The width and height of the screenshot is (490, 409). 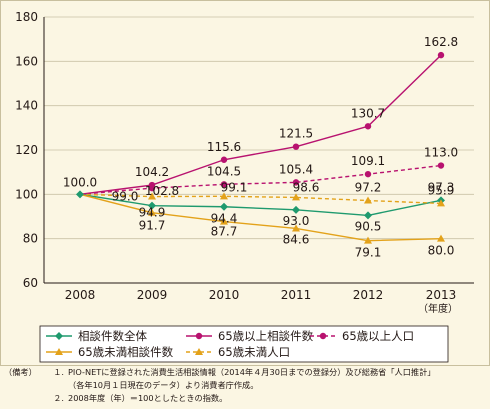 What do you see at coordinates (296, 295) in the screenshot?
I see `x-tick-label-2011: 2011` at bounding box center [296, 295].